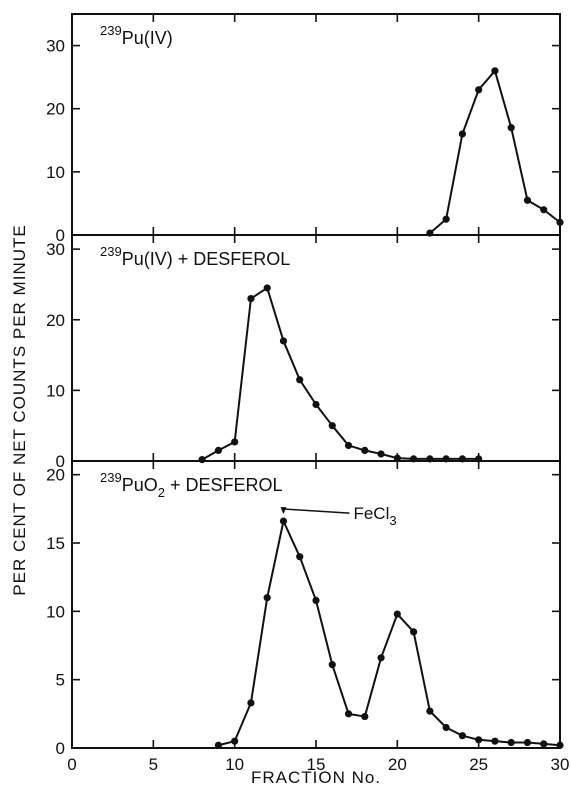  I want to click on x-tick-label: 20, so click(397, 764).